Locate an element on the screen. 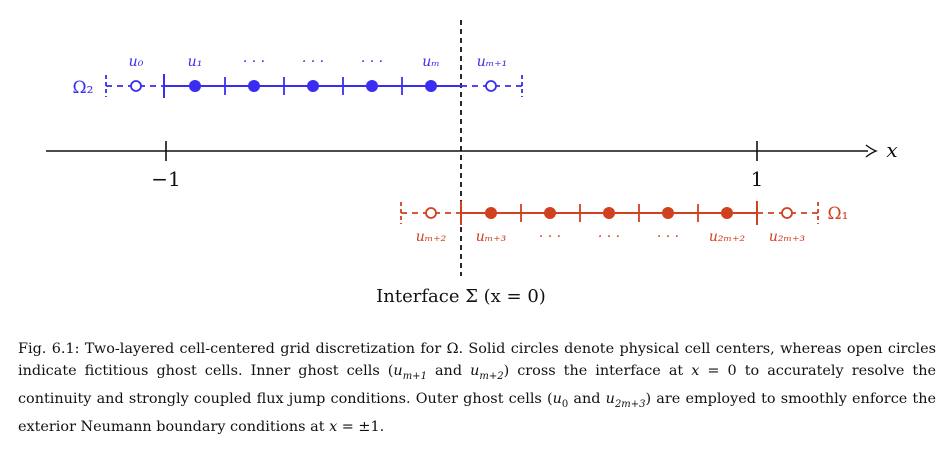  label-um3: uₘ₊₃ is located at coordinates (491, 237).